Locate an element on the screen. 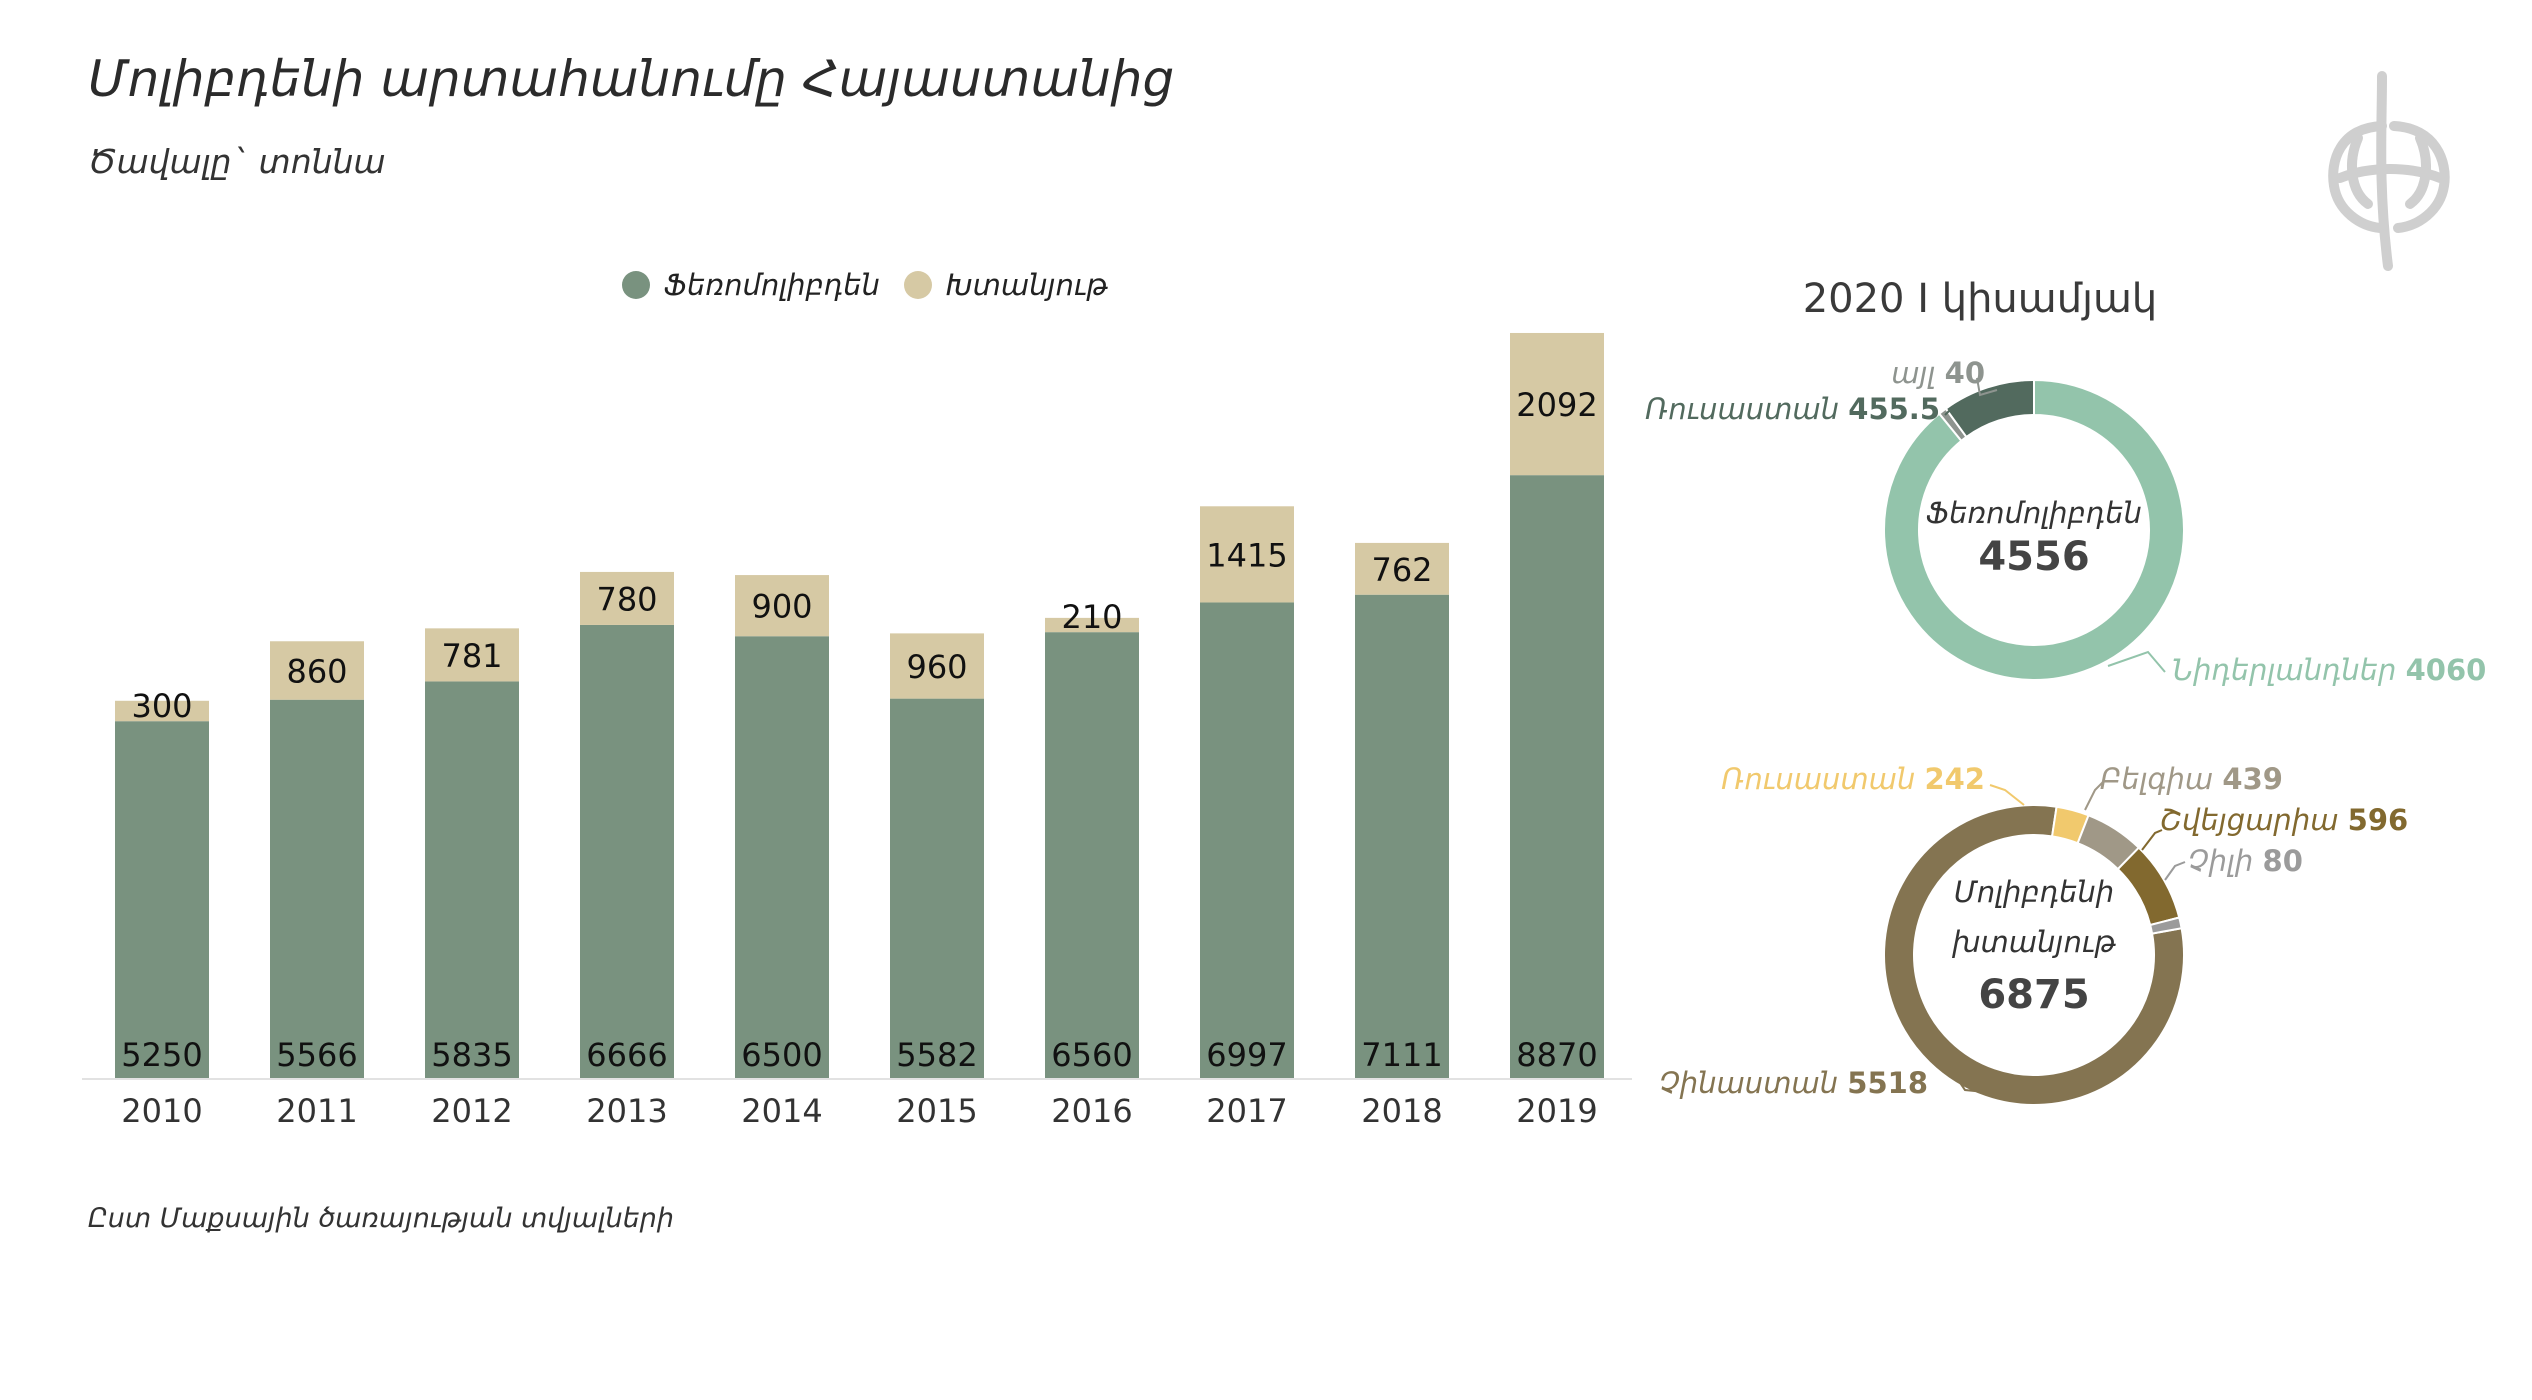  bar-label-concentrate-2015: 960 is located at coordinates (936, 667).